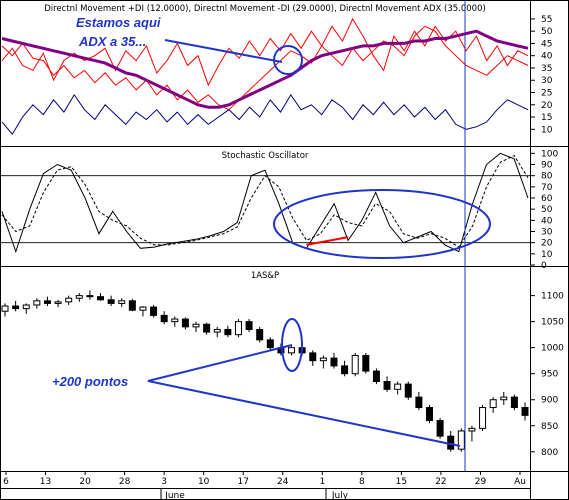 This screenshot has height=500, width=569. What do you see at coordinates (547, 81) in the screenshot?
I see `dmi-axis-tick-label: 30` at bounding box center [547, 81].